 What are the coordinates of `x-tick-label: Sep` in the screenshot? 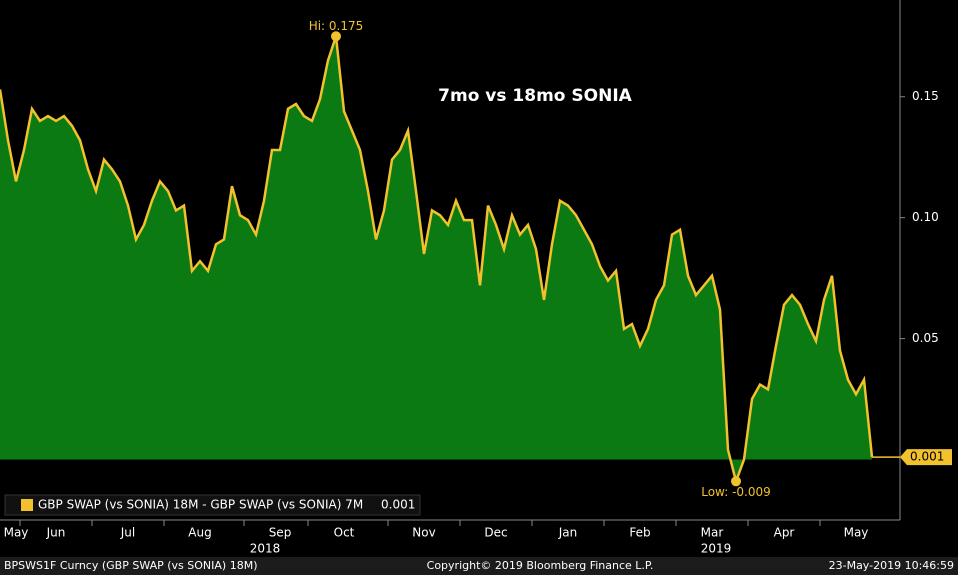 It's located at (280, 533).